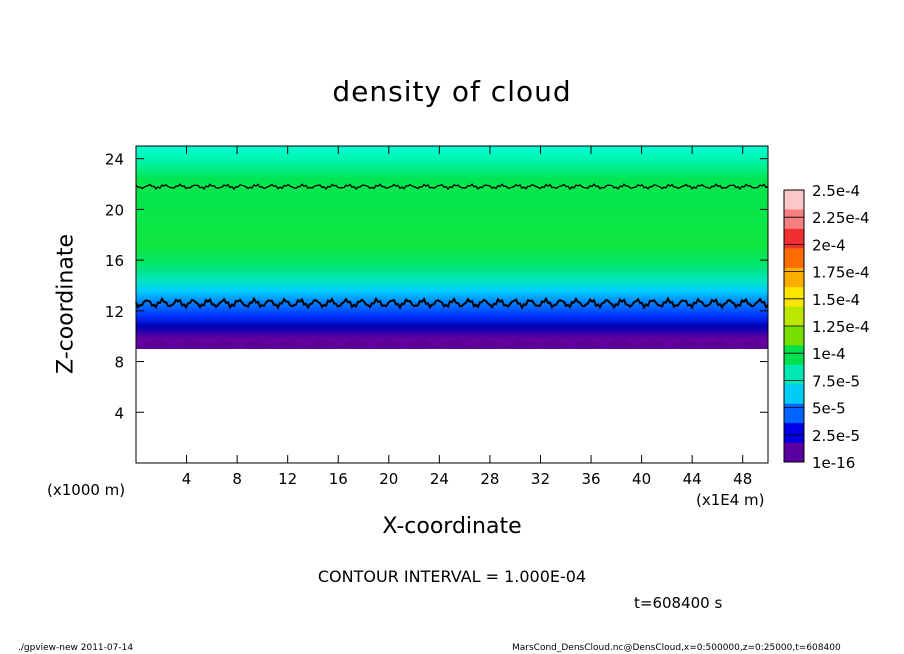  I want to click on colorbar-label: 7.5e-5, so click(836, 381).